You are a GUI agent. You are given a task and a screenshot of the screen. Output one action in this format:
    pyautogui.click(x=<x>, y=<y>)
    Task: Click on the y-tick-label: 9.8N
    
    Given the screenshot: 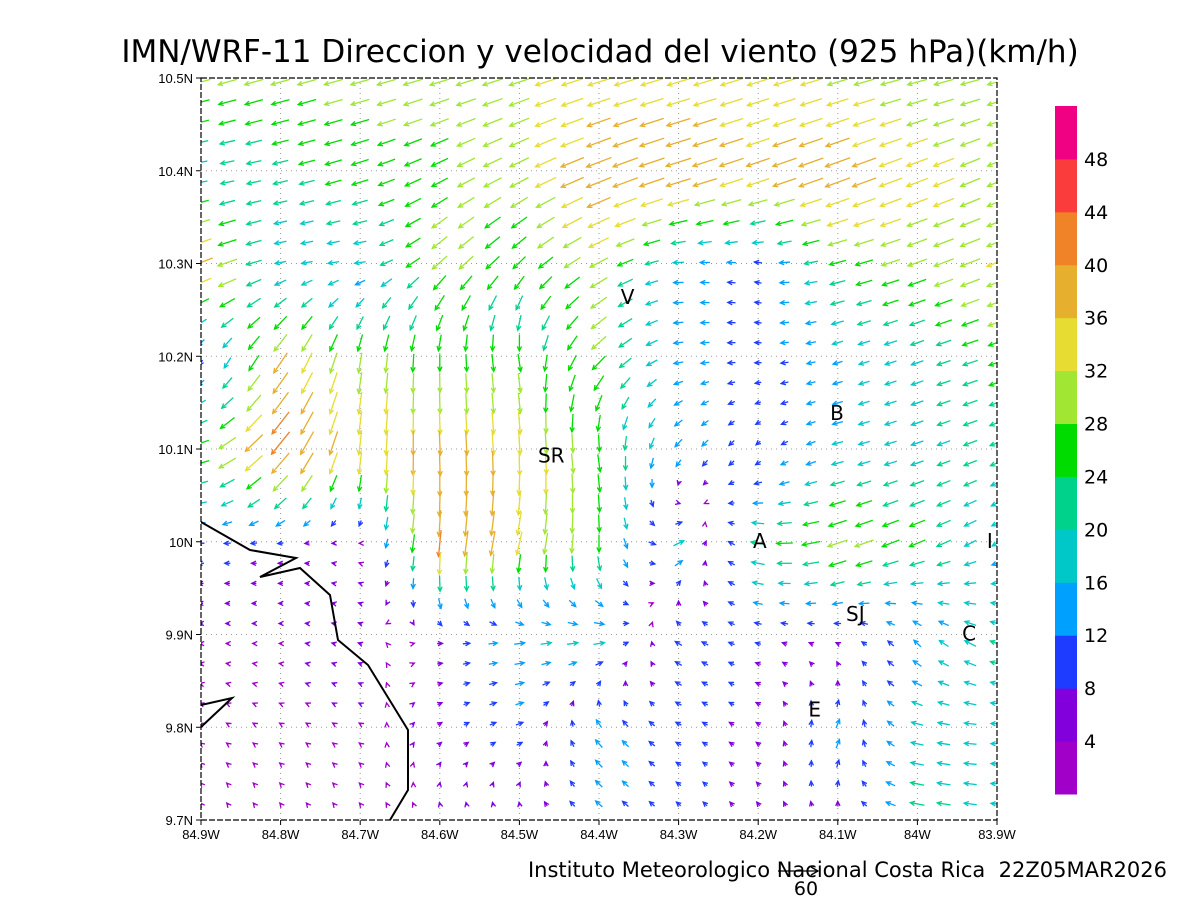 What is the action you would take?
    pyautogui.click(x=179, y=727)
    